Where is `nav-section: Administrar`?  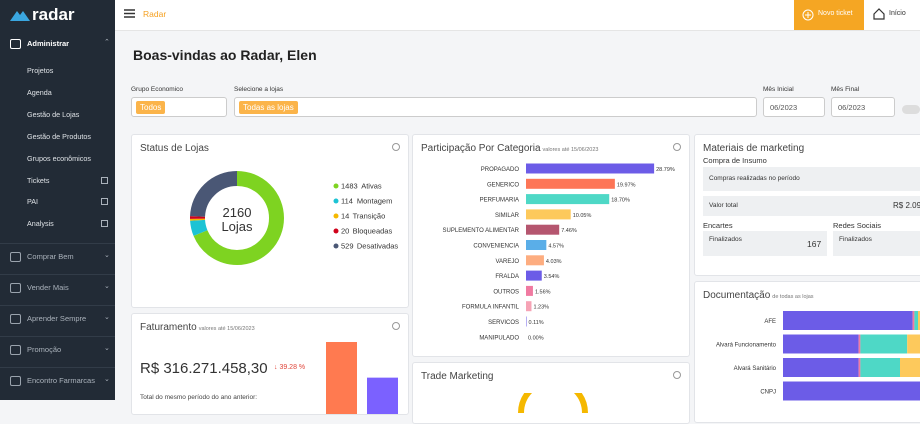
nav-section: Administrar is located at coordinates (48, 43).